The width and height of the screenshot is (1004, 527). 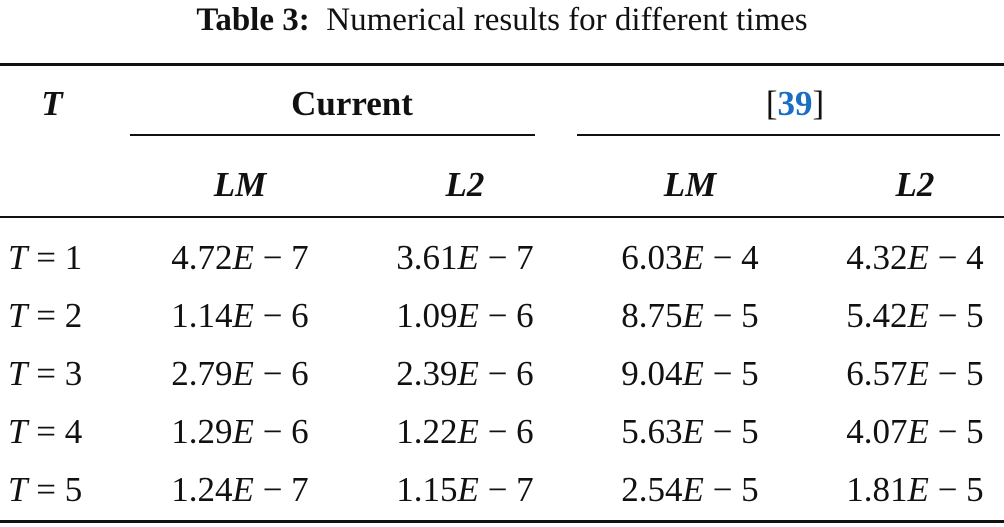 What do you see at coordinates (240, 257) in the screenshot?
I see `cell: 4.72E − 7` at bounding box center [240, 257].